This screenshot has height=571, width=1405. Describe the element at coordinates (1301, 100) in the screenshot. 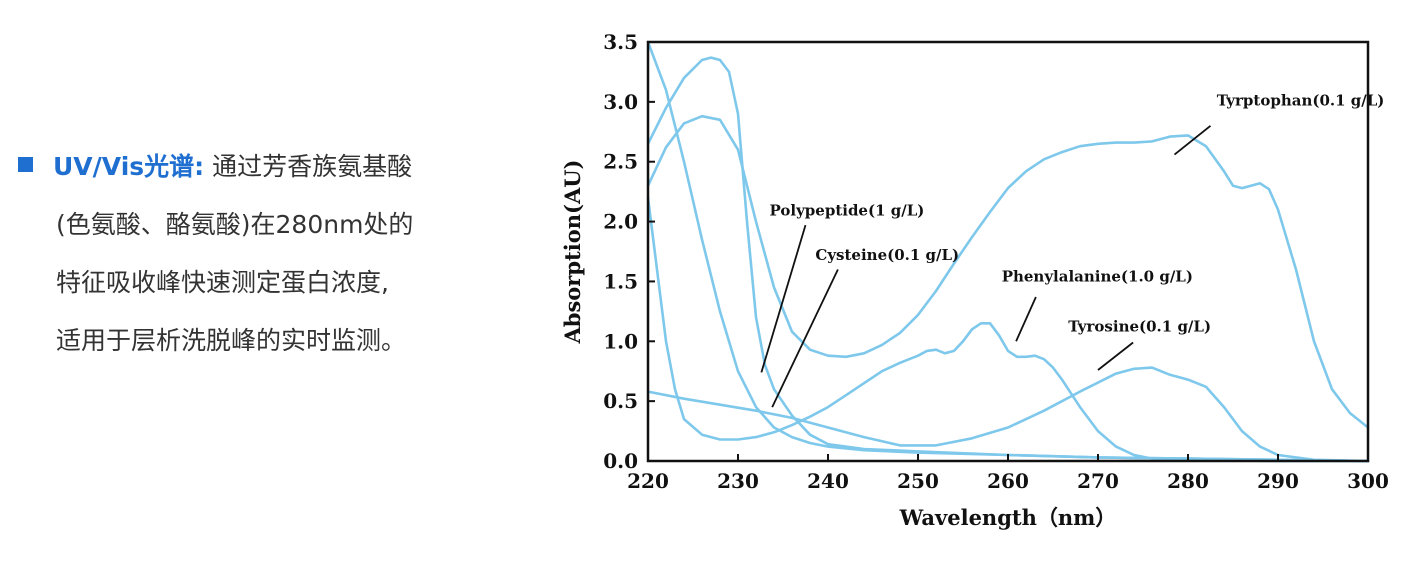

I see `annotation-label-1: Tyrptophan(0.1 g/L)` at that location.